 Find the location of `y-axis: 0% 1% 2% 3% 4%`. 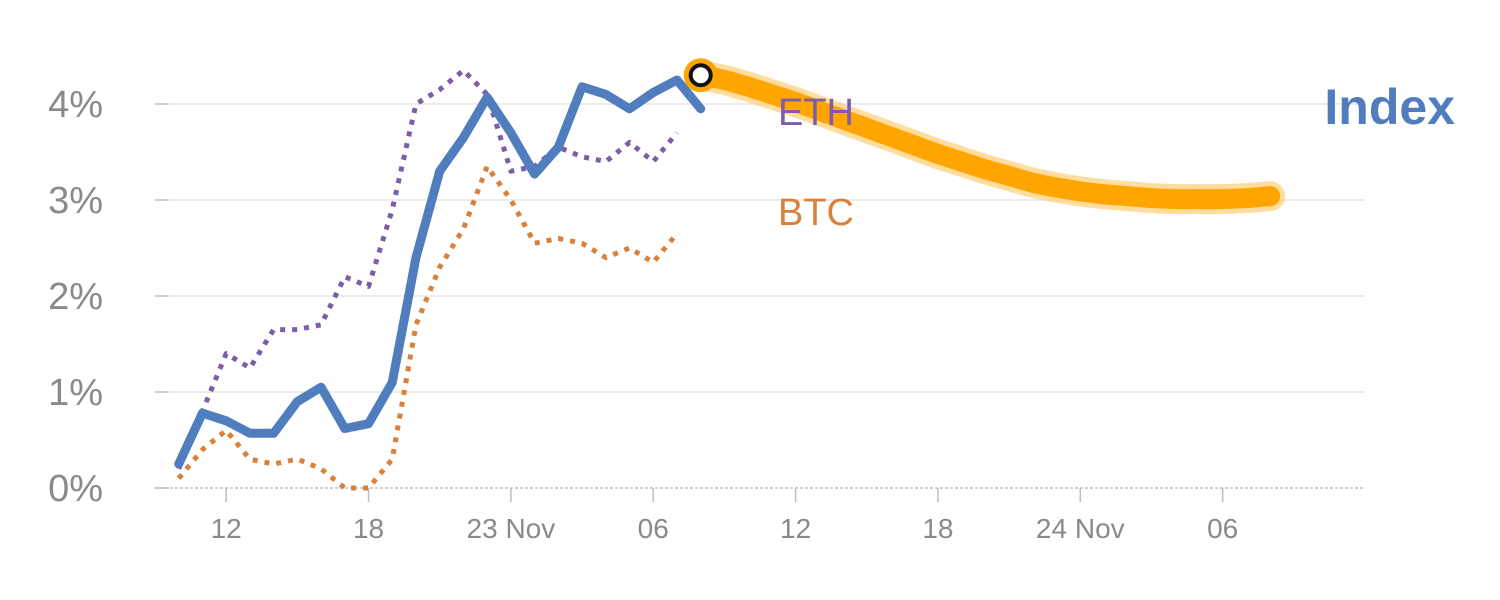

y-axis: 0% 1% 2% 3% 4% is located at coordinates (108, 297).